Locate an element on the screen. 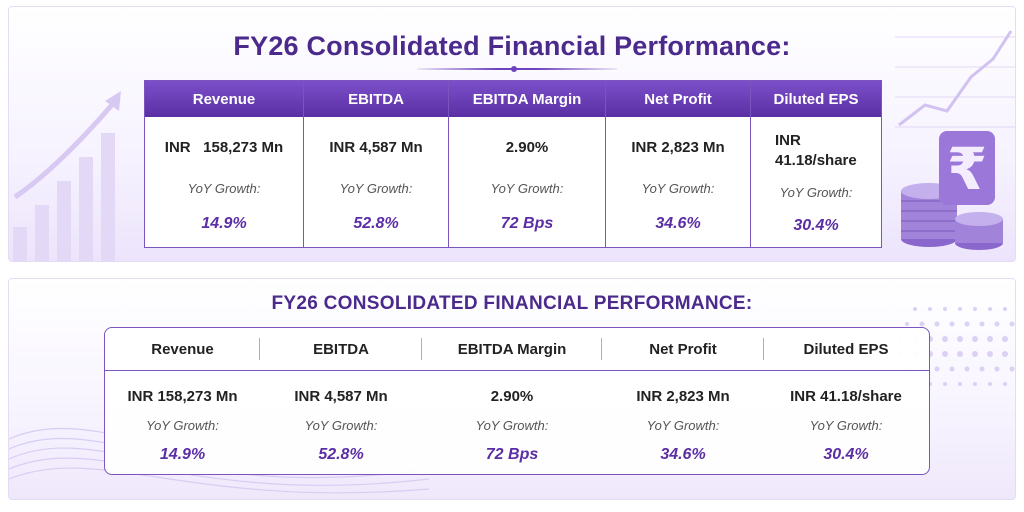  metric-value-line1: INR is located at coordinates (788, 140).